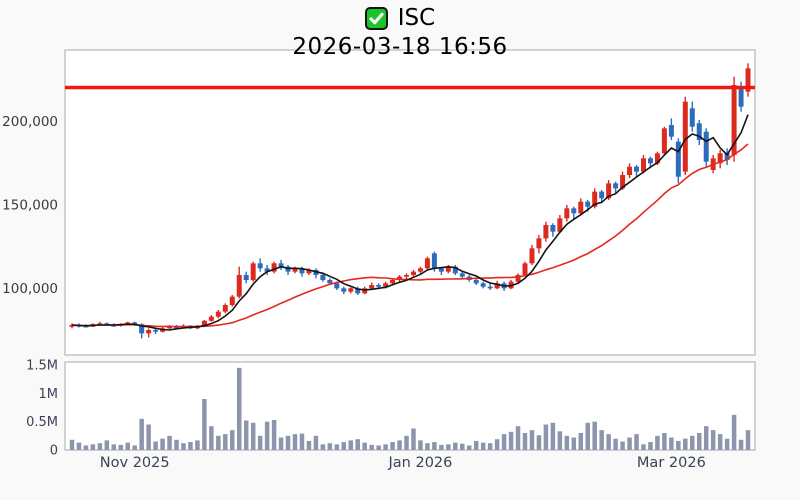 The image size is (800, 500). What do you see at coordinates (30, 289) in the screenshot?
I see `price-tick-label: 100,000` at bounding box center [30, 289].